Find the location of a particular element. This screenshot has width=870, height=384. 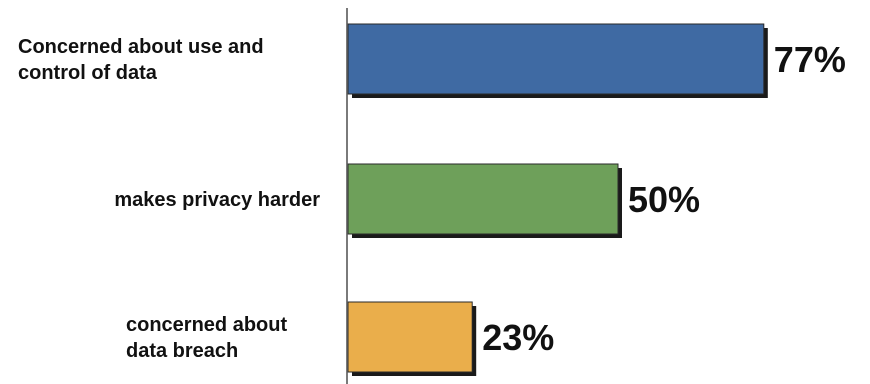

bar-value-label: 23% is located at coordinates (518, 337).